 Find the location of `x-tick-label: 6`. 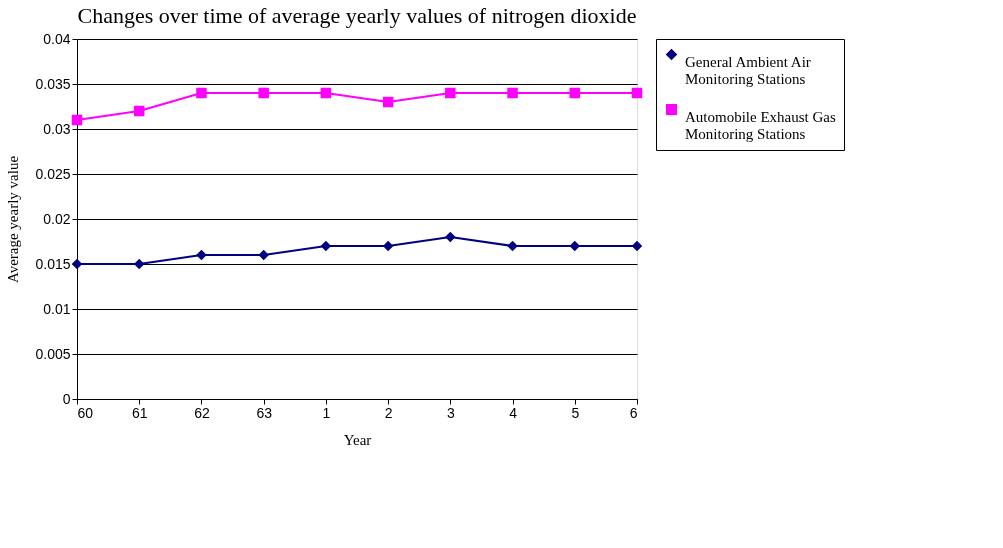

x-tick-label: 6 is located at coordinates (633, 412).